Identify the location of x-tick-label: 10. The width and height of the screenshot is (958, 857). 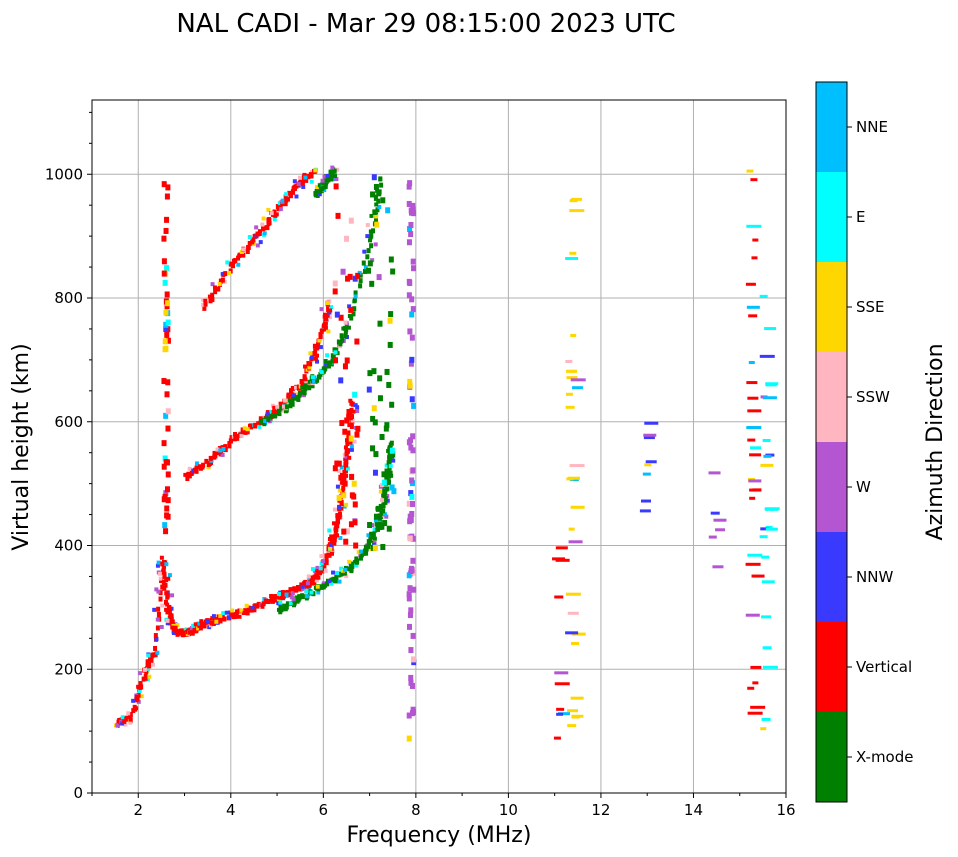
(508, 810).